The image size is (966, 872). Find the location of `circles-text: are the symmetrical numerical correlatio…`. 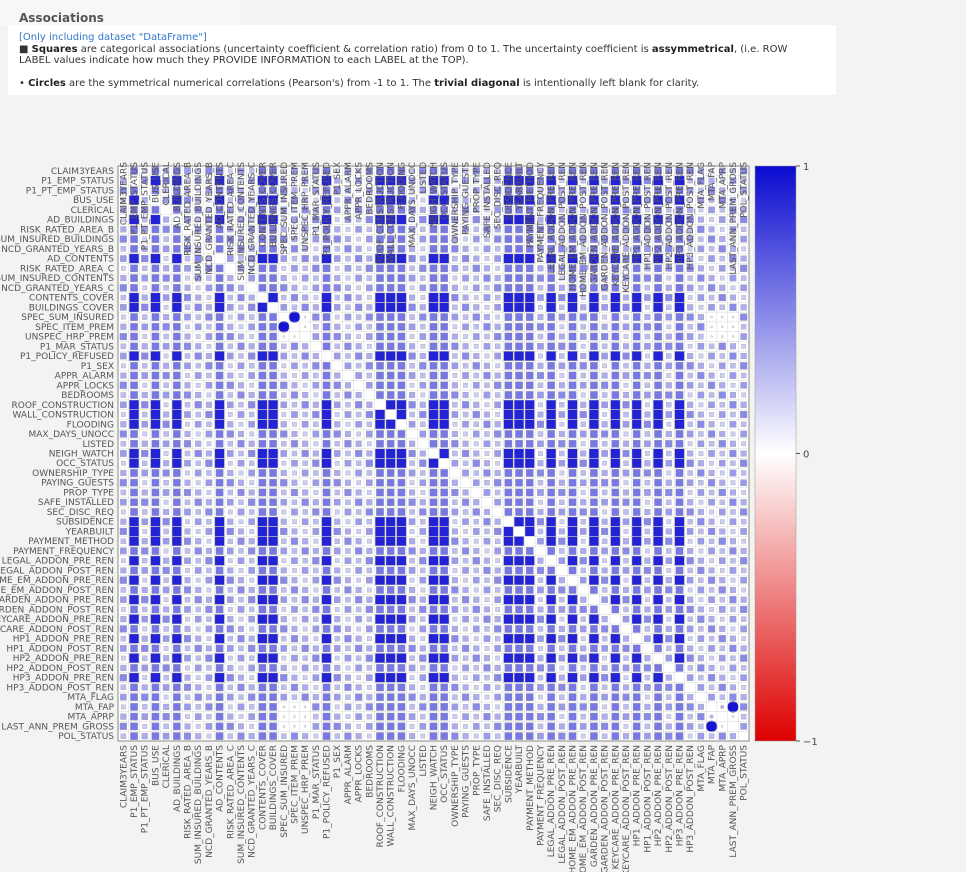

circles-text: are the symmetrical numerical correlatio… is located at coordinates (250, 83).